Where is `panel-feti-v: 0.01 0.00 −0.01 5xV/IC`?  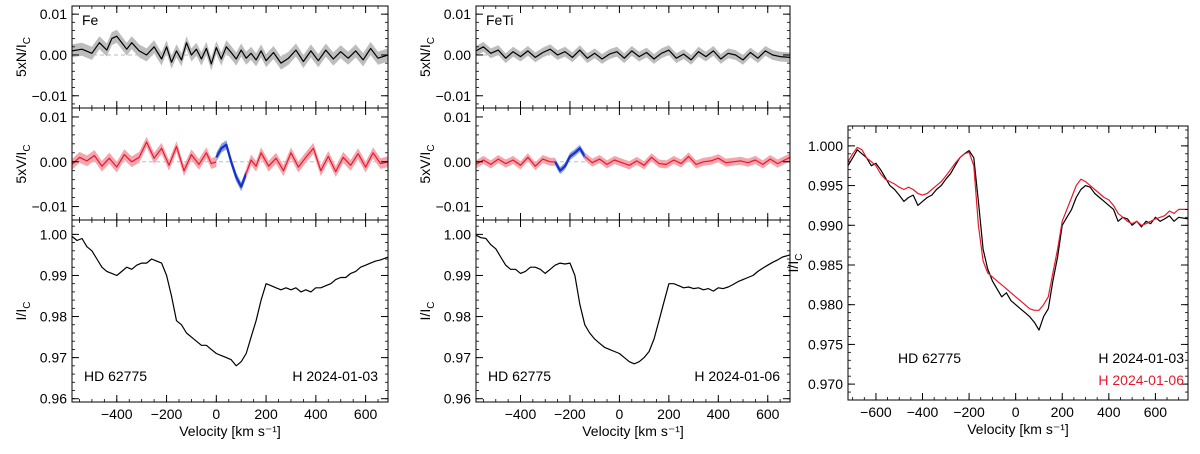 panel-feti-v: 0.01 0.00 −0.01 5xV/IC is located at coordinates (604, 164).